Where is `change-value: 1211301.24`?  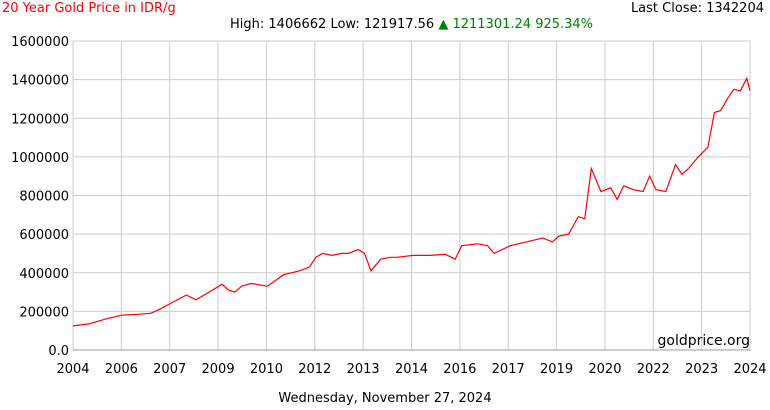 change-value: 1211301.24 is located at coordinates (492, 24).